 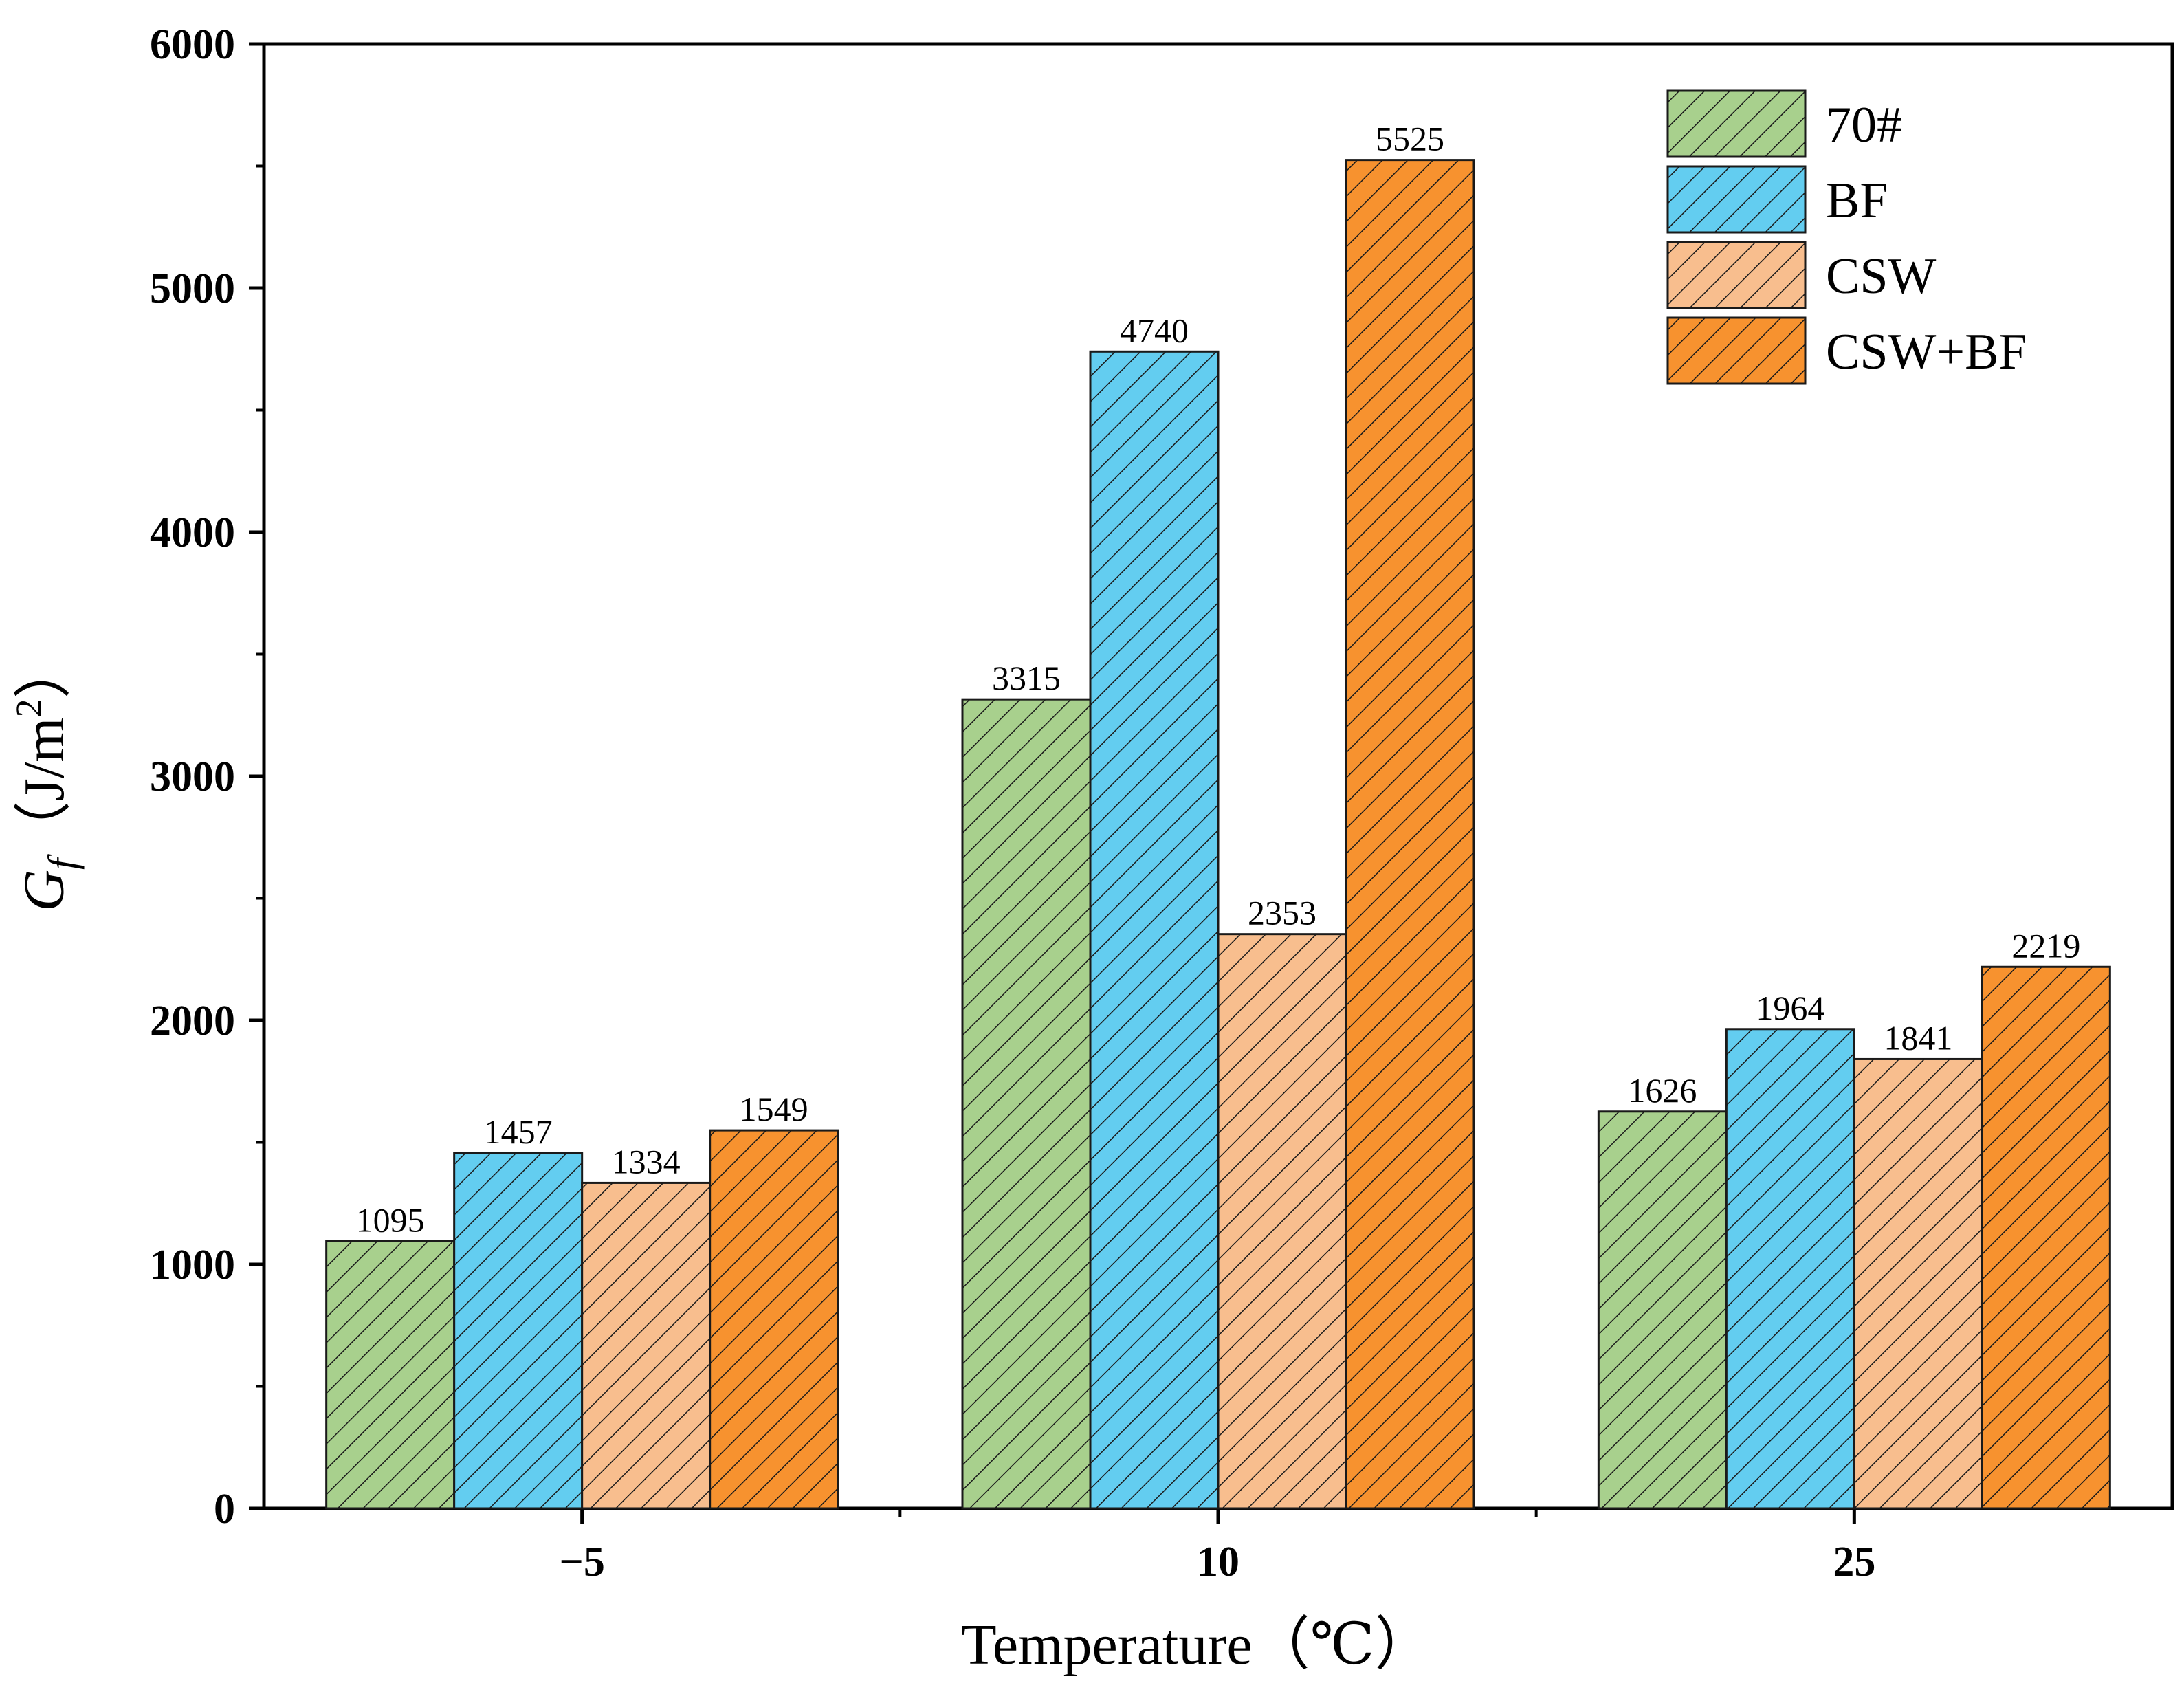 What do you see at coordinates (390, 1219) in the screenshot?
I see `data-label: 1095` at bounding box center [390, 1219].